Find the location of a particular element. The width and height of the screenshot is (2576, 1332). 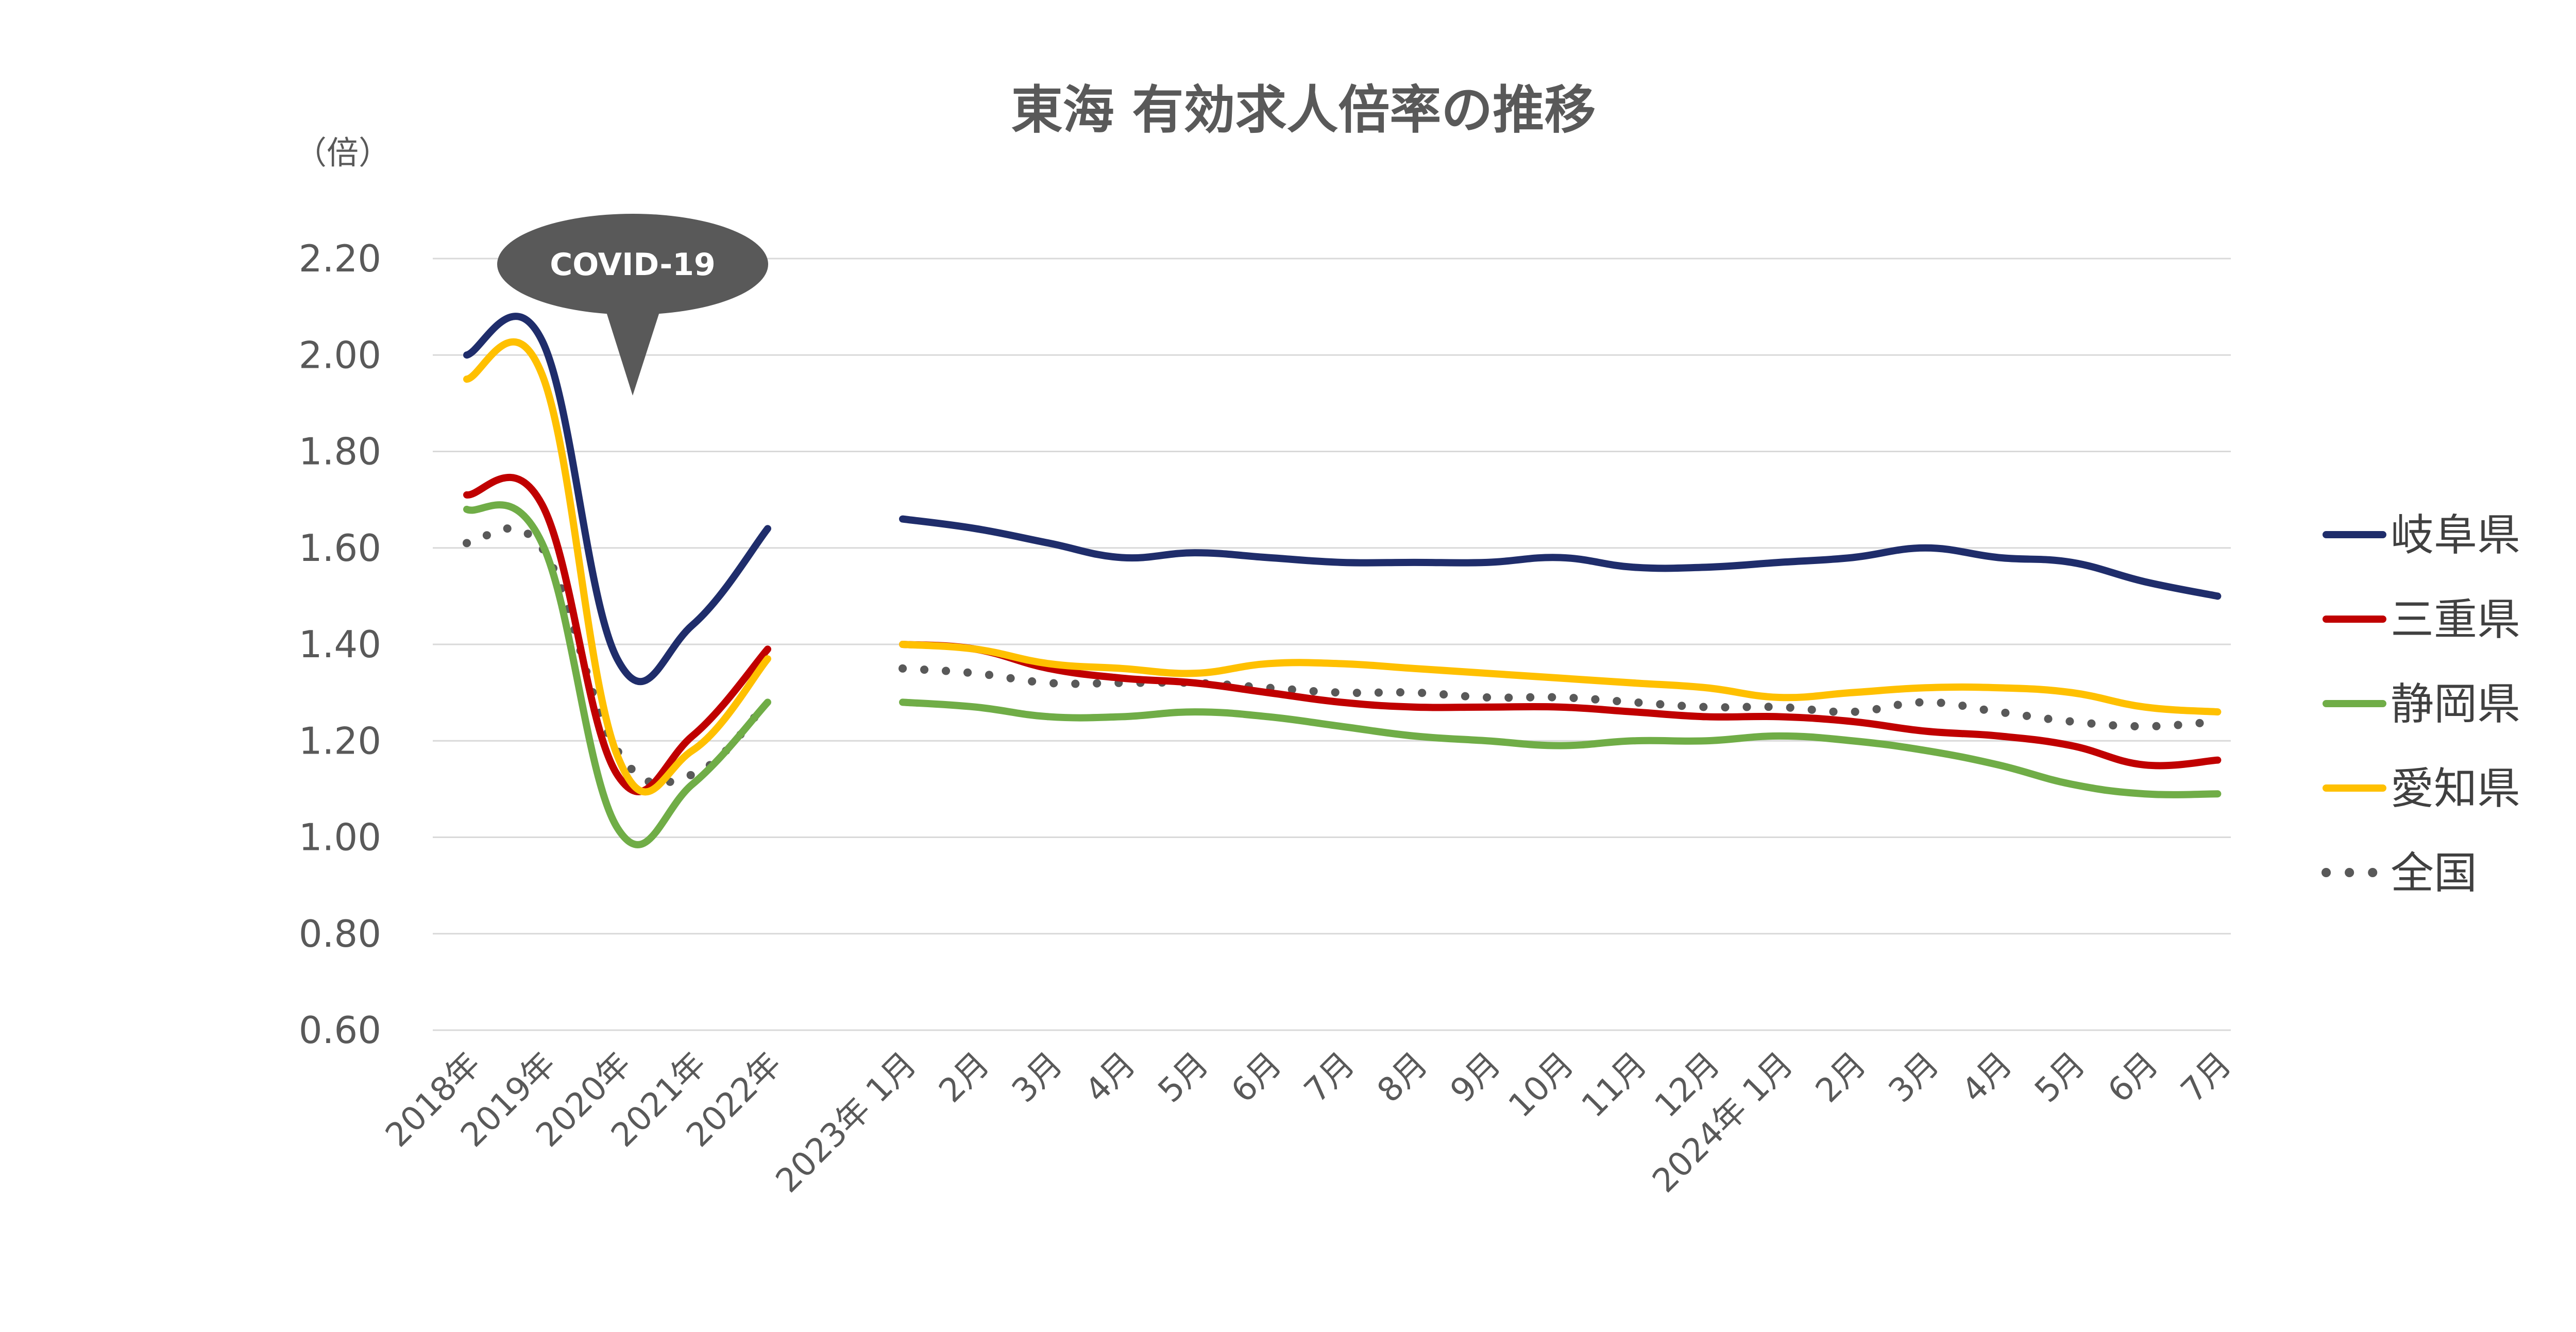

y-tick-label: 1.00 is located at coordinates (340, 837).